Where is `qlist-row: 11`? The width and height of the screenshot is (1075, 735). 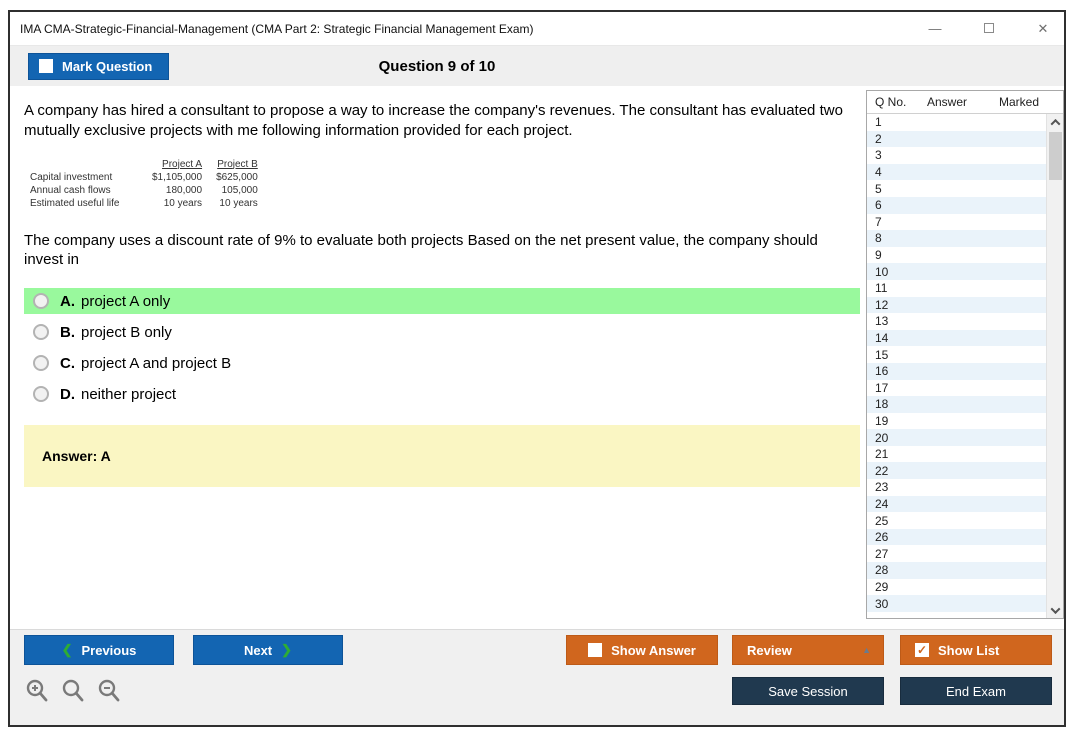
qlist-row: 11 is located at coordinates (881, 288).